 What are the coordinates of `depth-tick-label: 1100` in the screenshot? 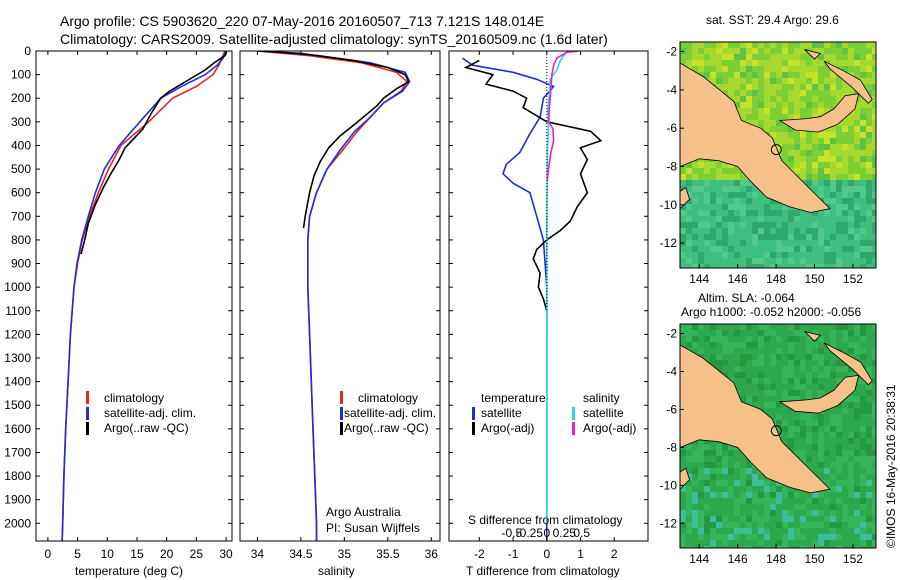 It's located at (18, 311).